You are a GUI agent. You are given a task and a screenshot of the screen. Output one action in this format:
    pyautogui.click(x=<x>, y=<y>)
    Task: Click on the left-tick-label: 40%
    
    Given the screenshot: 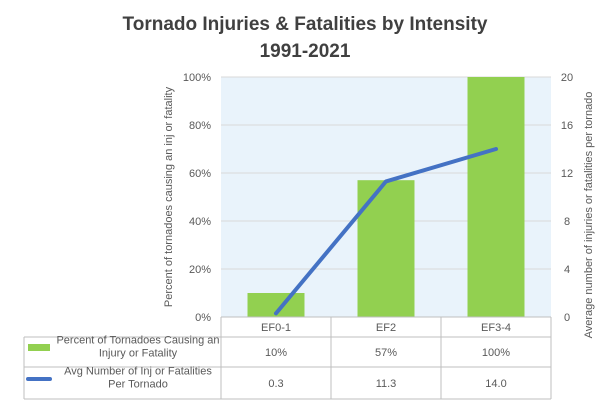 What is the action you would take?
    pyautogui.click(x=200, y=222)
    